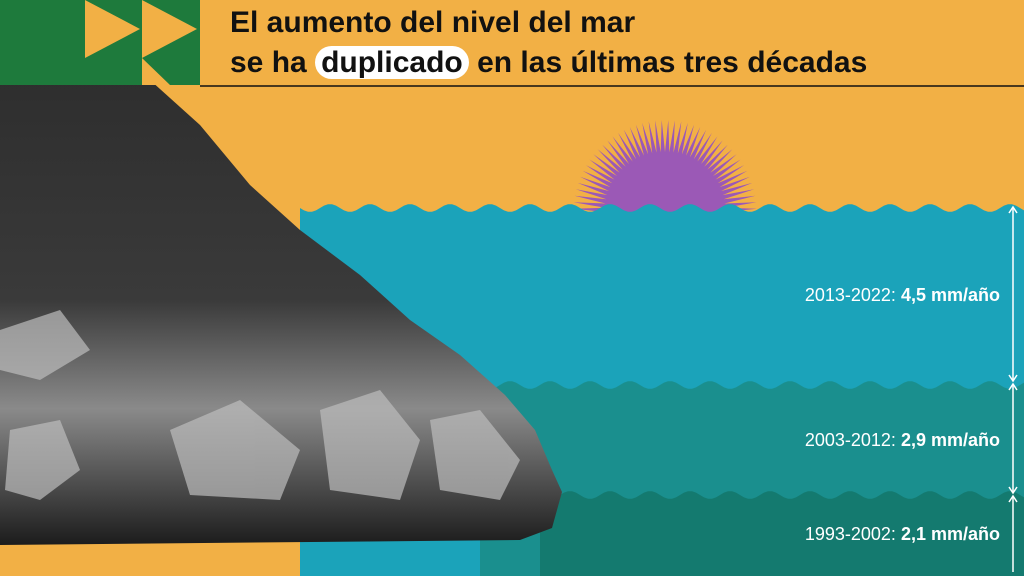 The width and height of the screenshot is (1024, 576). Describe the element at coordinates (850, 295) in the screenshot. I see `period-range: 2013-2022:` at that location.